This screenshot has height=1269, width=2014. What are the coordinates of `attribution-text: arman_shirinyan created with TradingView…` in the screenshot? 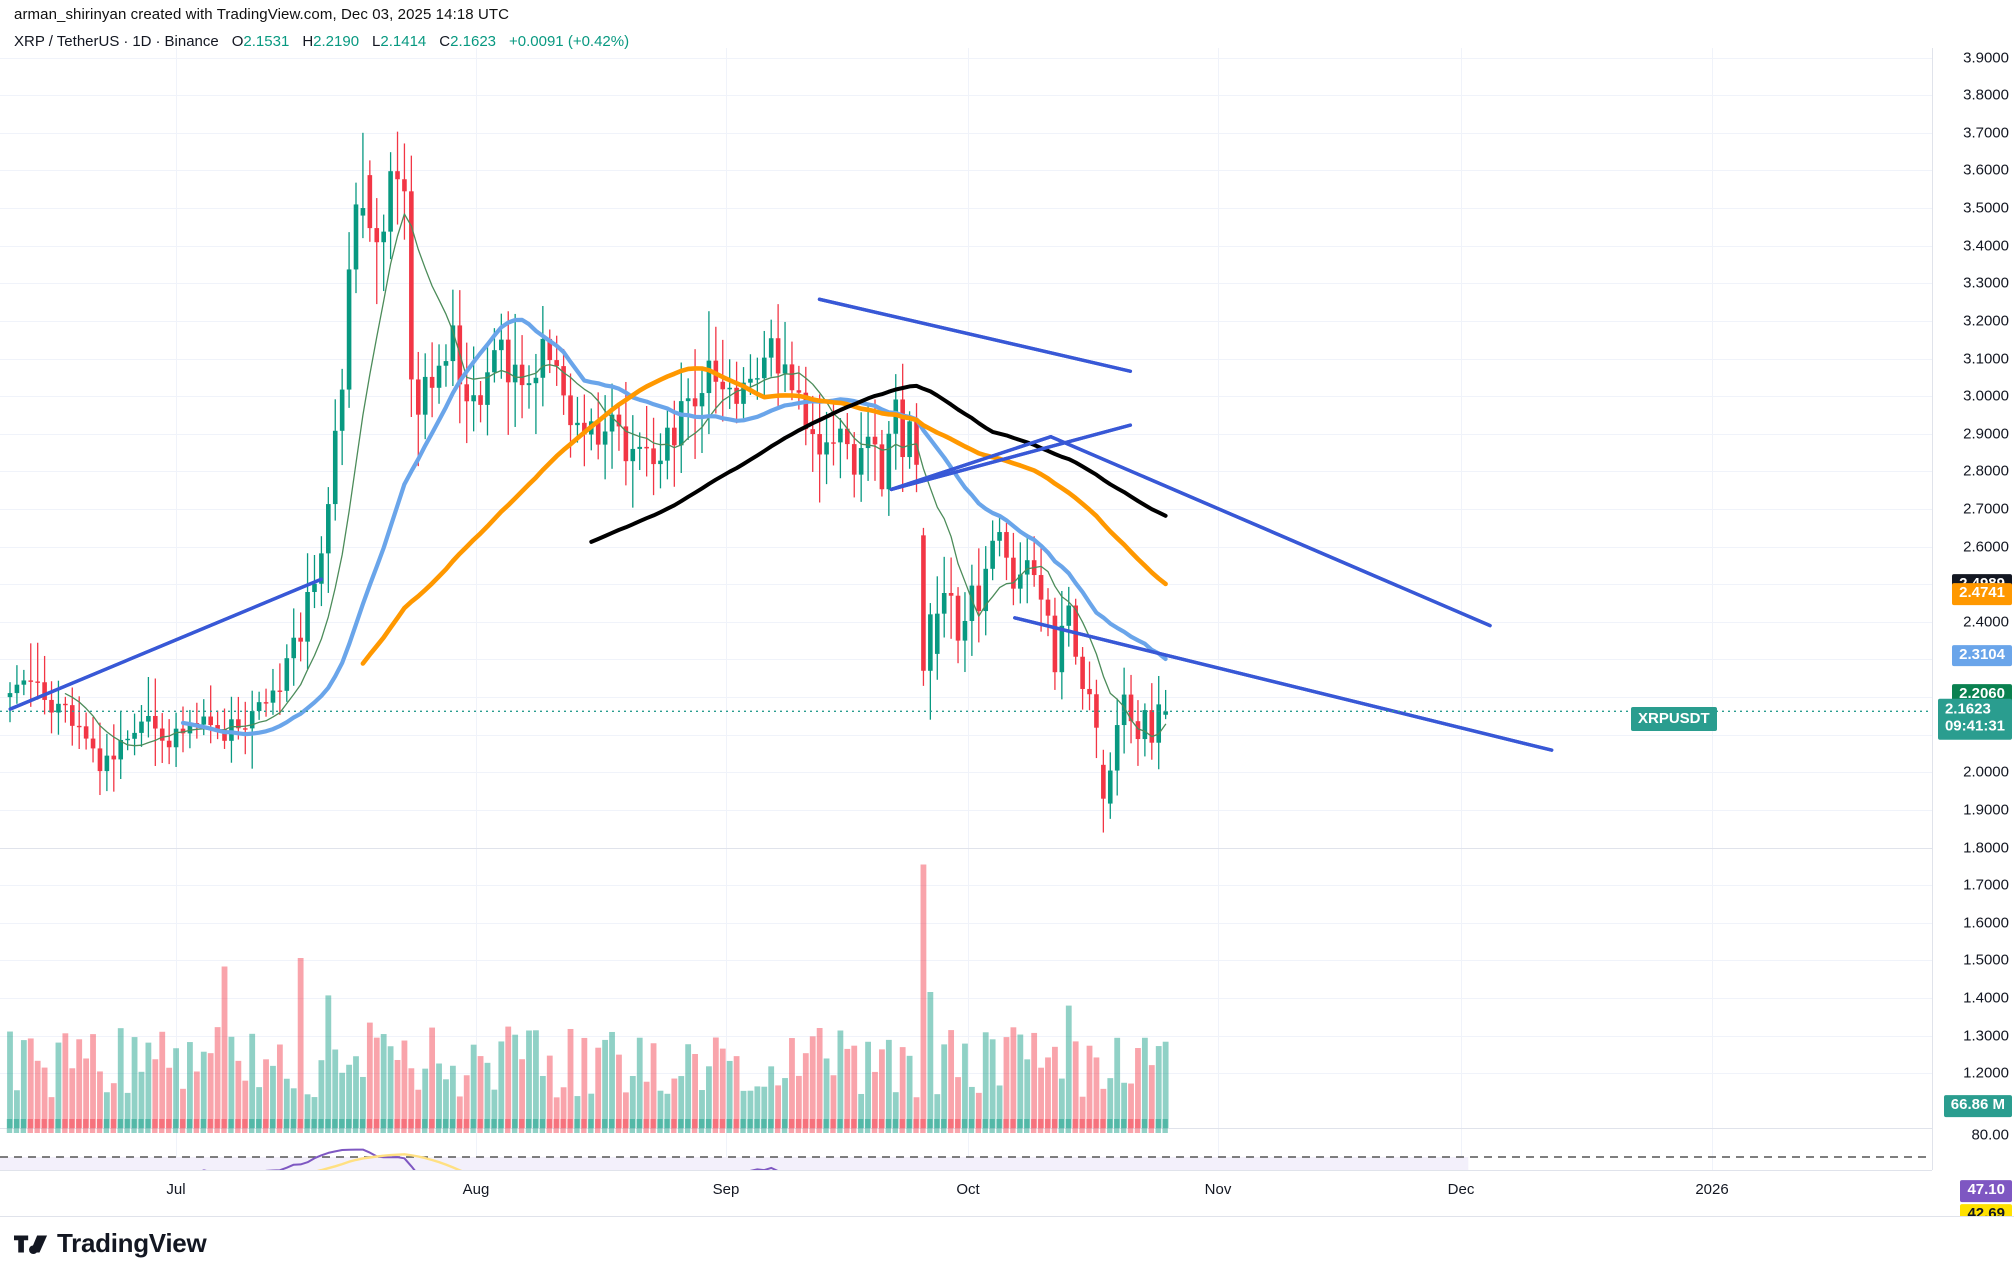 It's located at (262, 14).